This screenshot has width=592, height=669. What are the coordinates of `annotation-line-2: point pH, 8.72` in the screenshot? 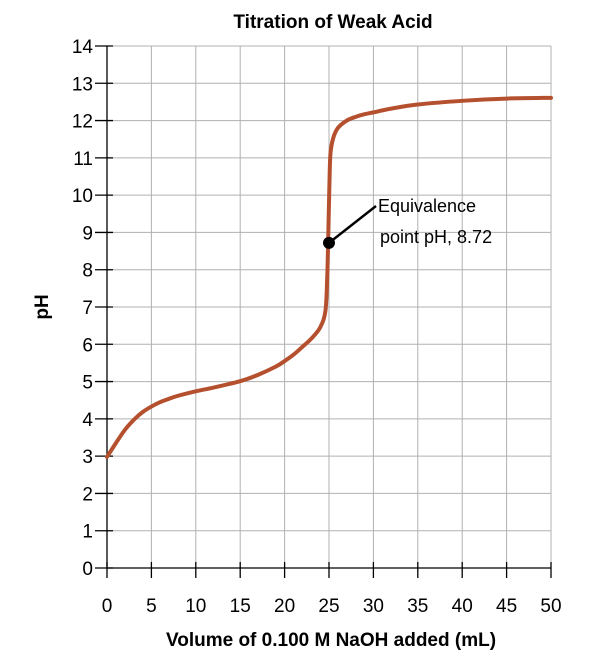 It's located at (436, 237).